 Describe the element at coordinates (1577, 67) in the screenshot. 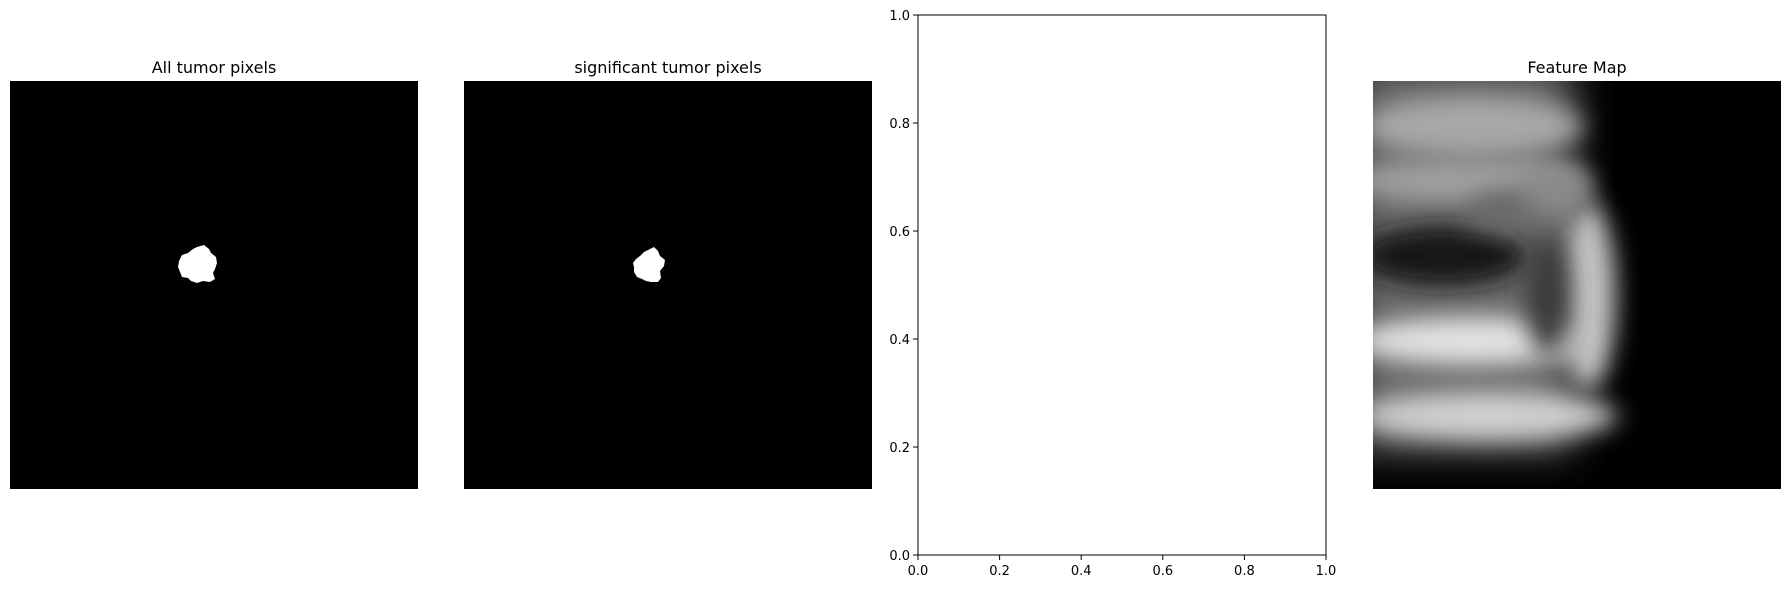

I see `panel-4-title: Feature Map` at that location.